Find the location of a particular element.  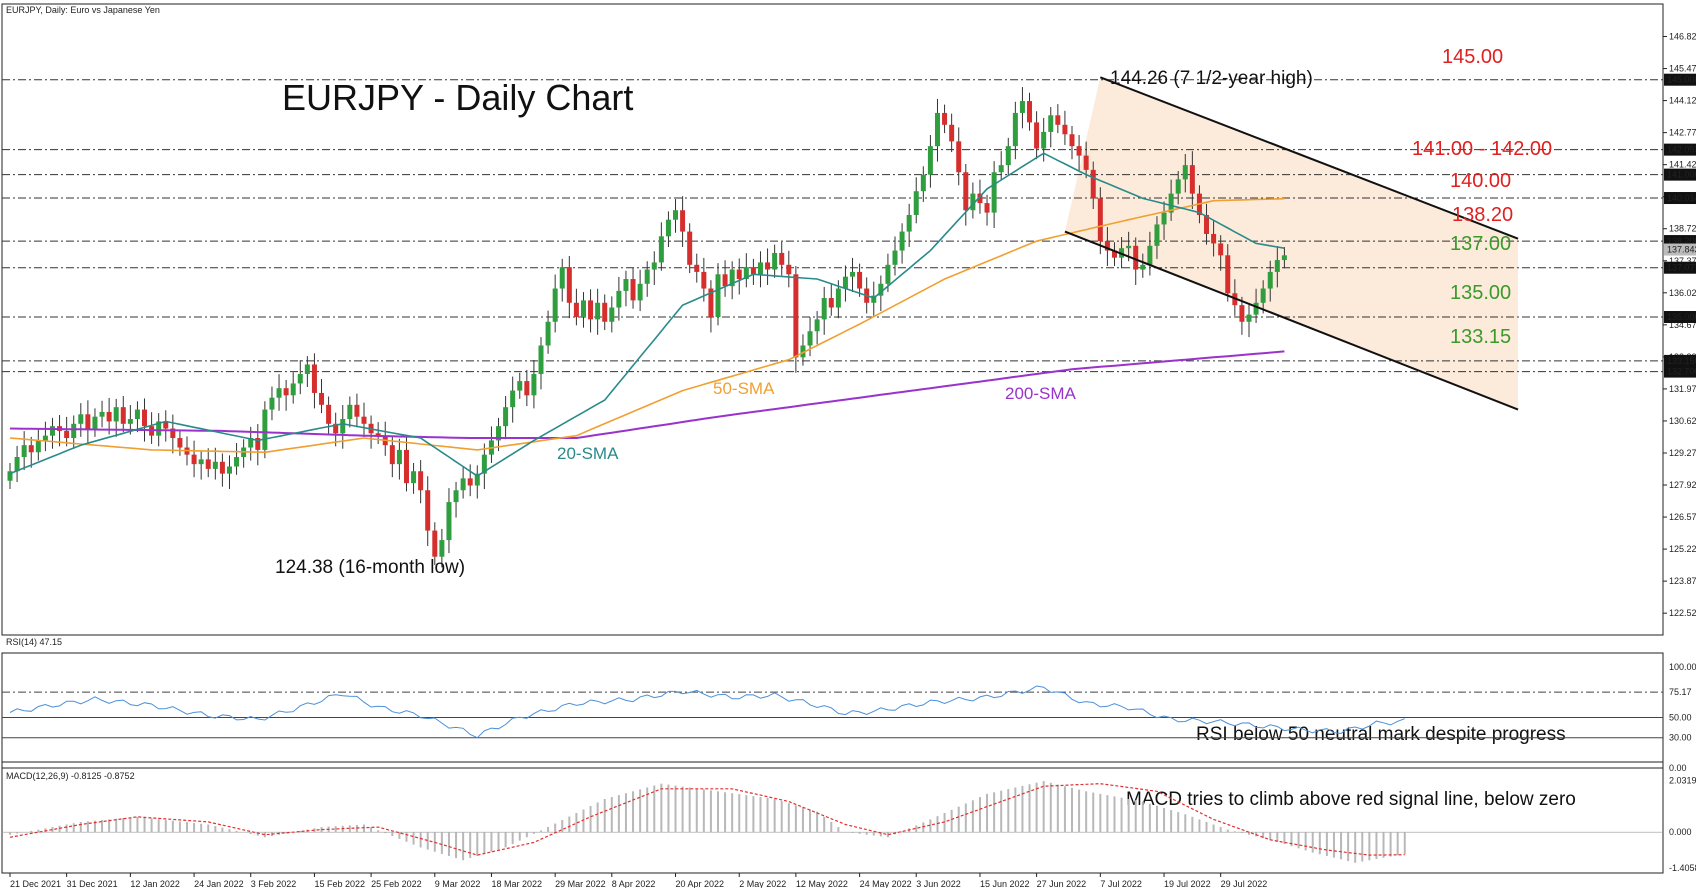

x-tick-label: 3 Jun 2022 is located at coordinates (938, 883).